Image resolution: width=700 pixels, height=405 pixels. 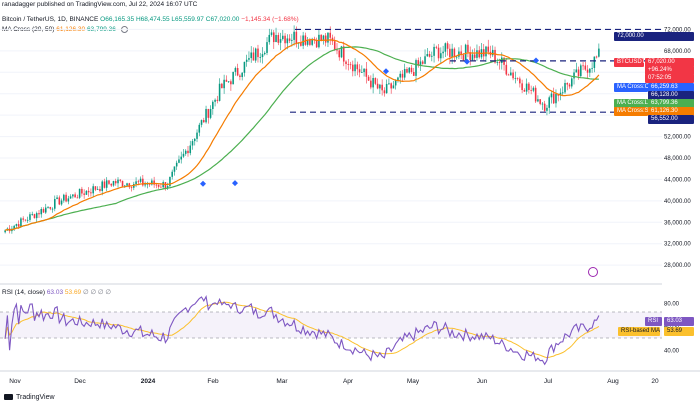 What do you see at coordinates (669, 62) in the screenshot?
I see `price-badge: 67,020.00` at bounding box center [669, 62].